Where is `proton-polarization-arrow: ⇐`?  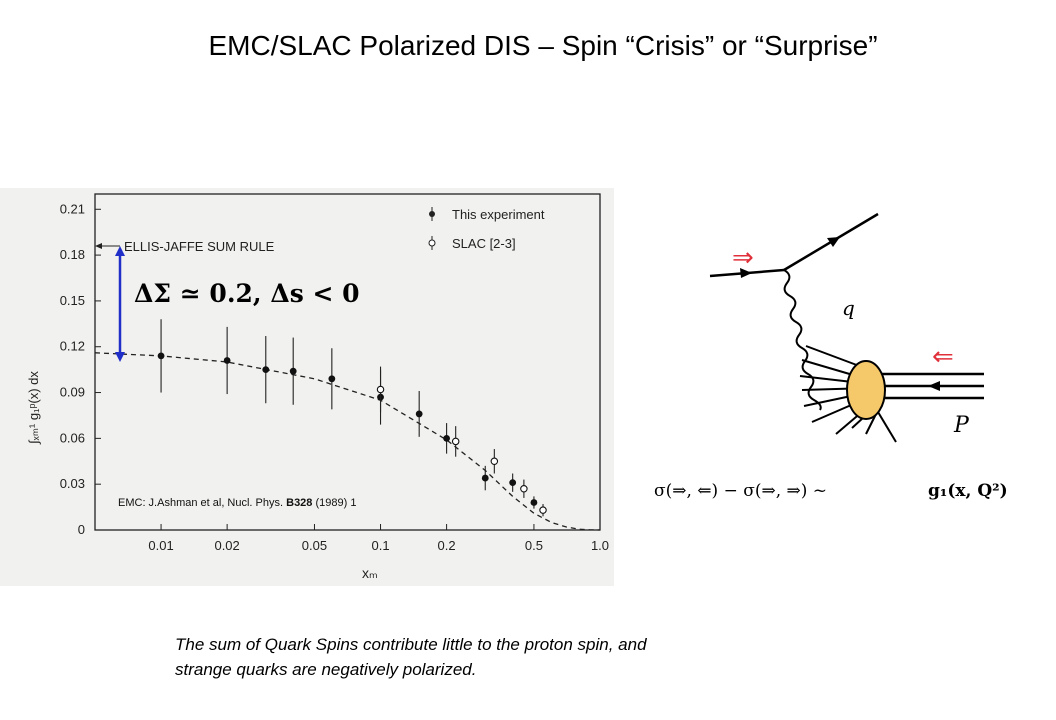
proton-polarization-arrow: ⇐ is located at coordinates (943, 357).